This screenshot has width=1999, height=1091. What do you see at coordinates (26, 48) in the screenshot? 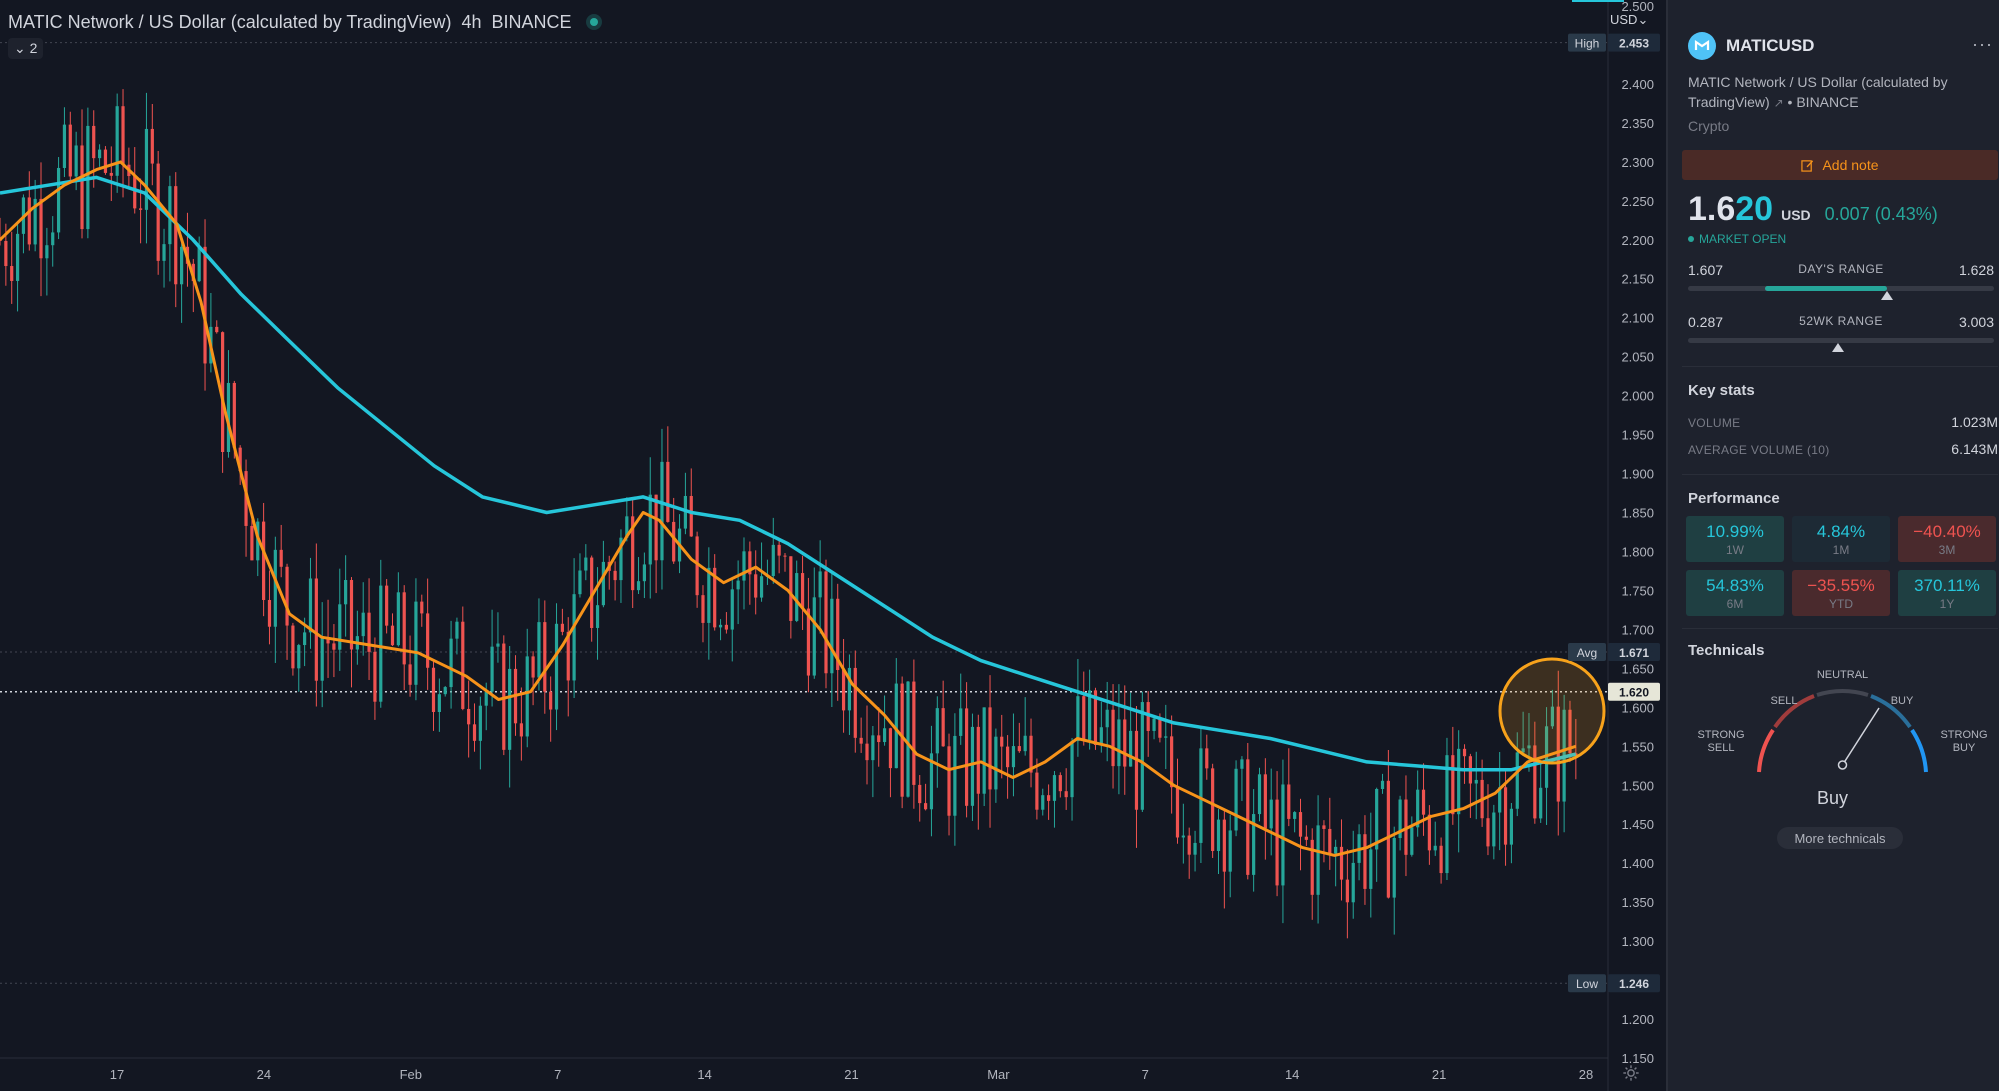
I see `studies-toggle: ⌄ 2` at bounding box center [26, 48].